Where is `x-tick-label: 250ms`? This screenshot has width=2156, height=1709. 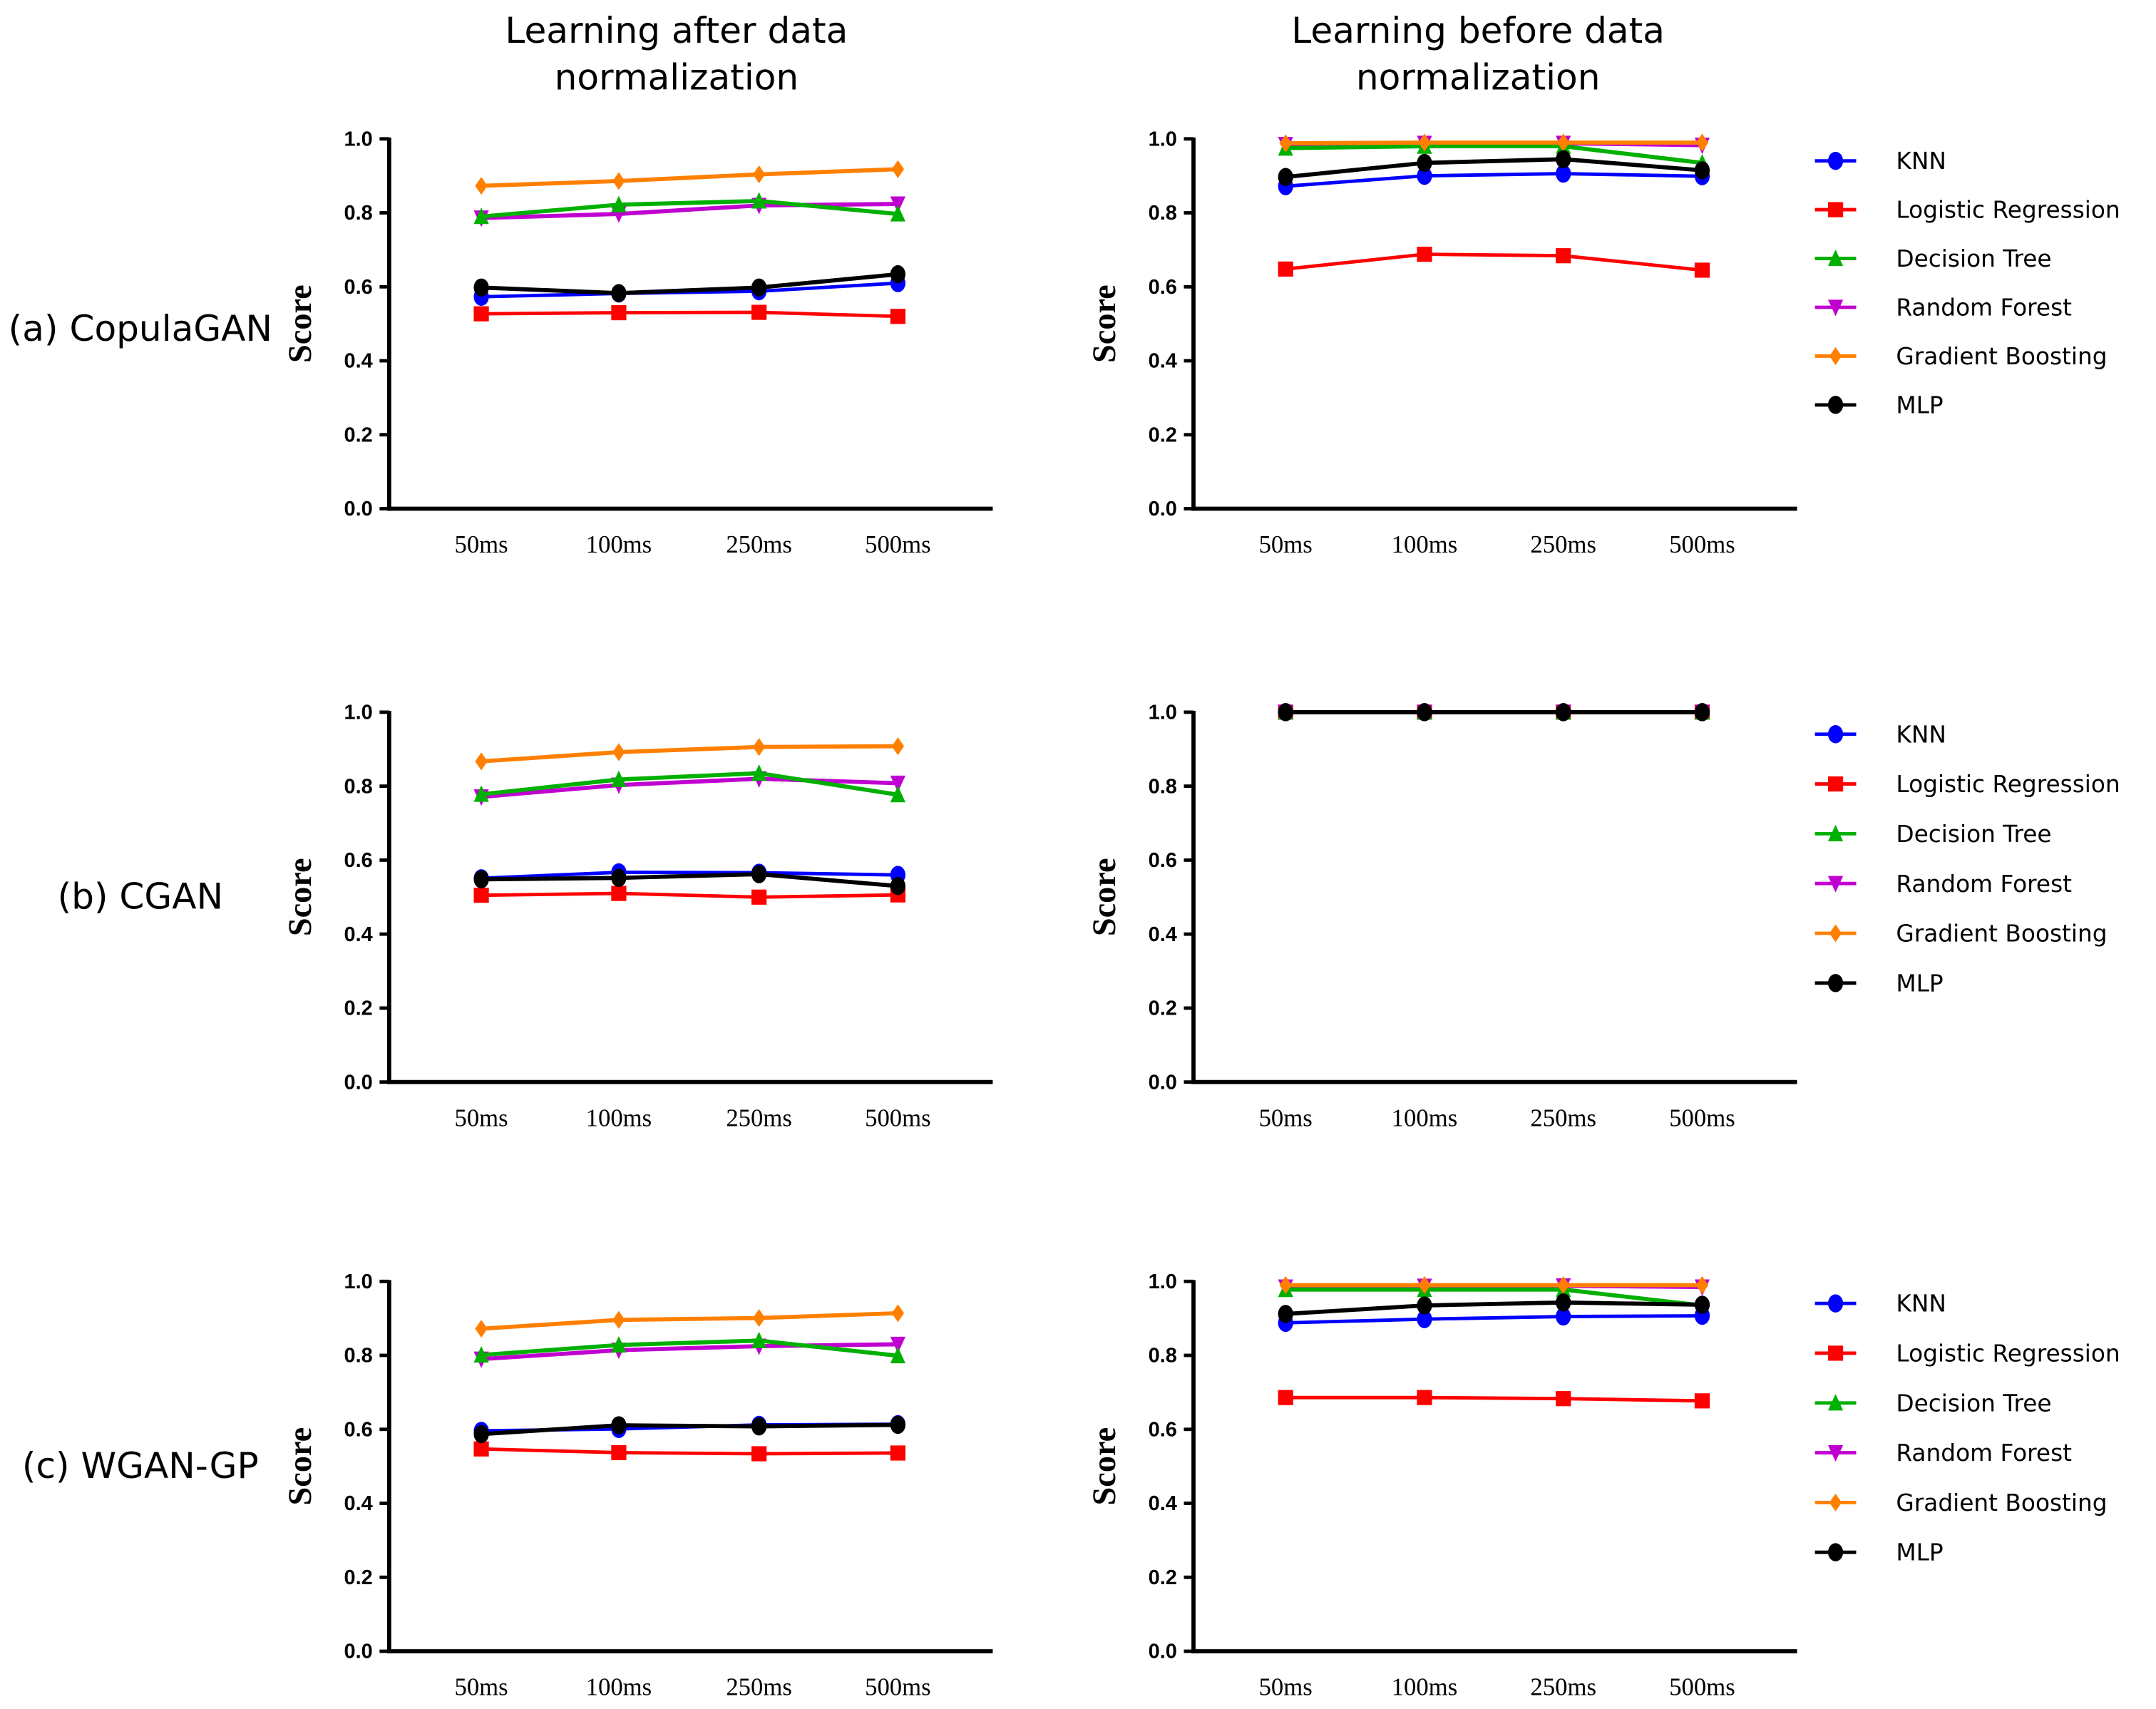
x-tick-label: 250ms is located at coordinates (1563, 1687).